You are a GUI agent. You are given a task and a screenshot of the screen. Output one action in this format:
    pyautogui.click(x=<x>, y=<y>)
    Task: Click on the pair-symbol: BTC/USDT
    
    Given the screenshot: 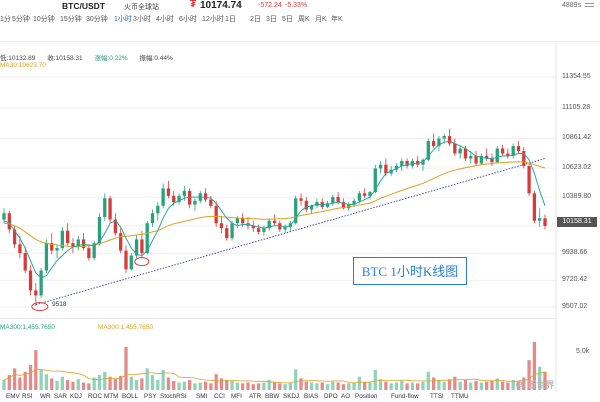 What is the action you would take?
    pyautogui.click(x=83, y=6)
    